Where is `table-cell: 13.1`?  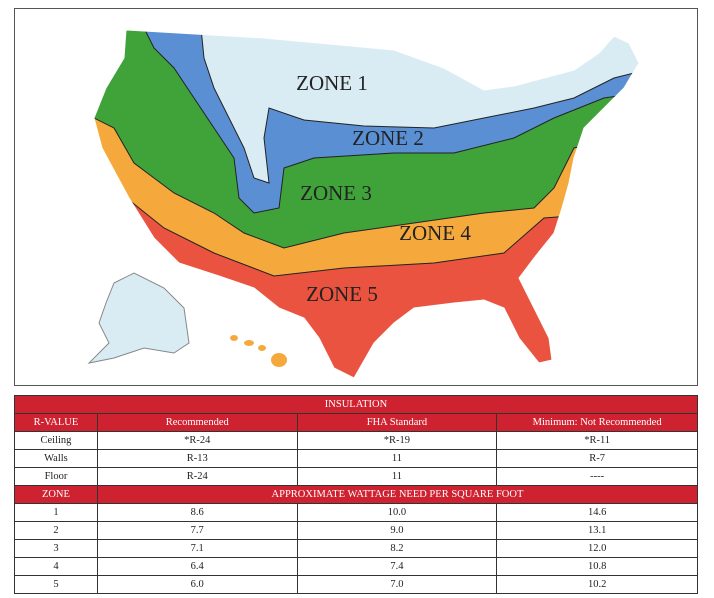 table-cell: 13.1 is located at coordinates (597, 530).